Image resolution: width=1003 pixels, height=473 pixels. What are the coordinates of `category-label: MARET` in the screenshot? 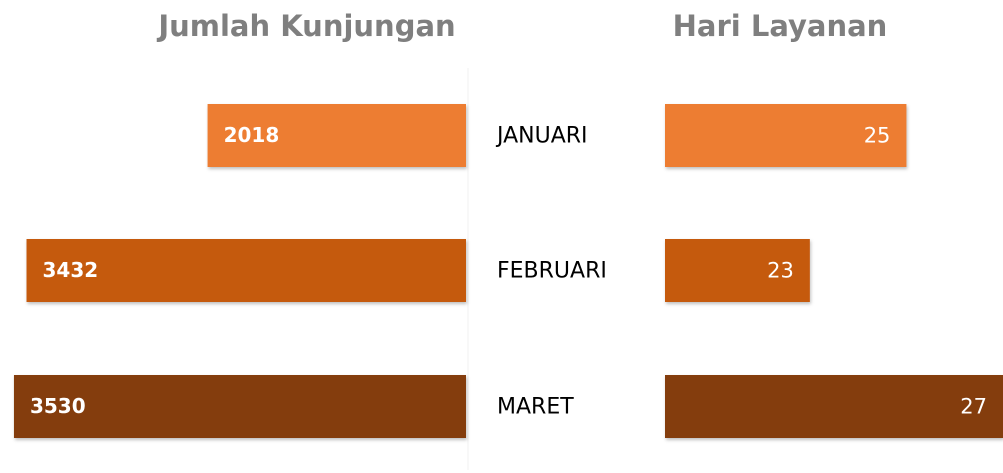 It's located at (535, 407).